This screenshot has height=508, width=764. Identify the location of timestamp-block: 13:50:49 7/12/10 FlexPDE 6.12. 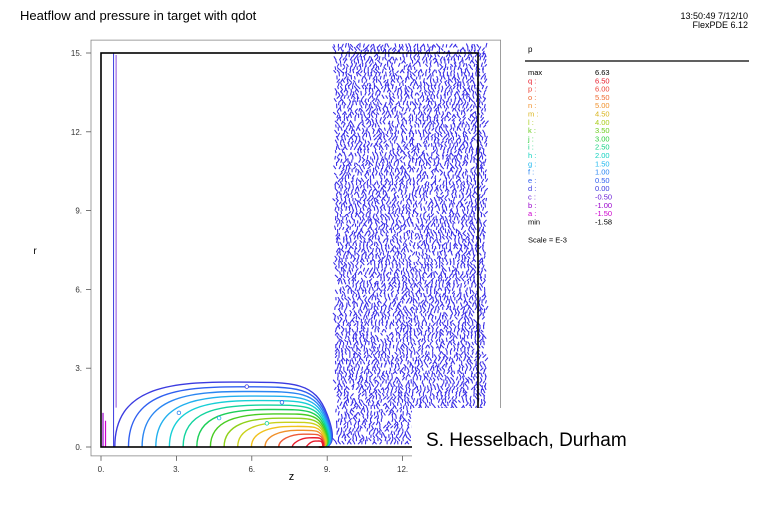
(674, 21).